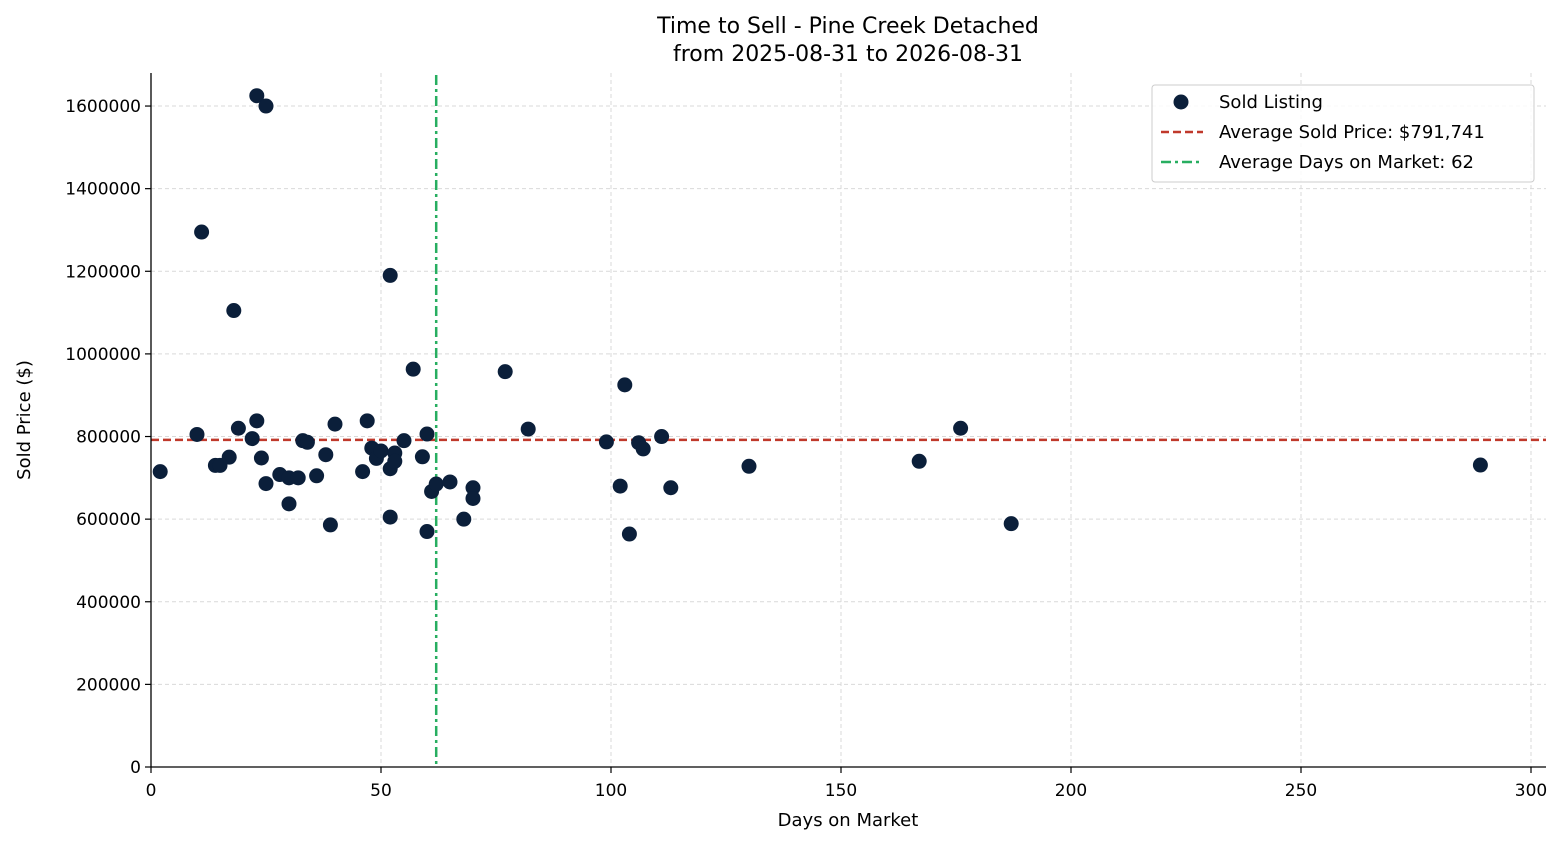 This screenshot has width=1565, height=845. I want to click on x-tick-label: 0, so click(151, 791).